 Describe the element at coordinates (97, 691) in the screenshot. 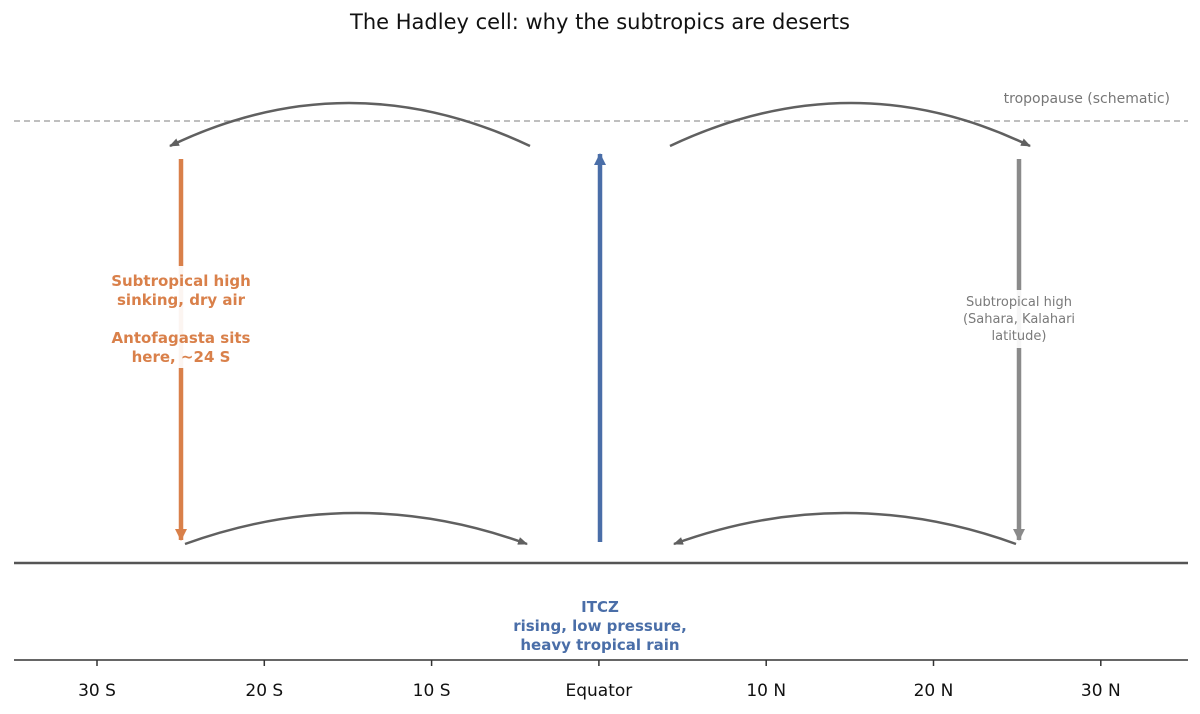

I see `latitude-tick-label: 30 S` at that location.